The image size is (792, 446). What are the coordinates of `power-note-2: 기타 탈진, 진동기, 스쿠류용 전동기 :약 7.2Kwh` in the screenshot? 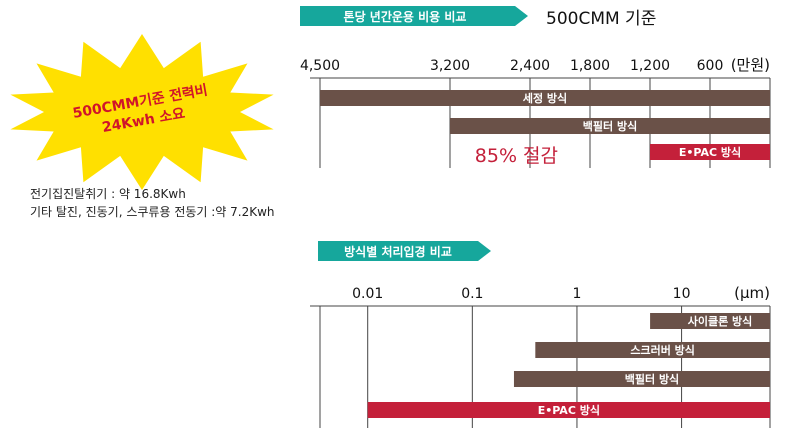 It's located at (152, 212).